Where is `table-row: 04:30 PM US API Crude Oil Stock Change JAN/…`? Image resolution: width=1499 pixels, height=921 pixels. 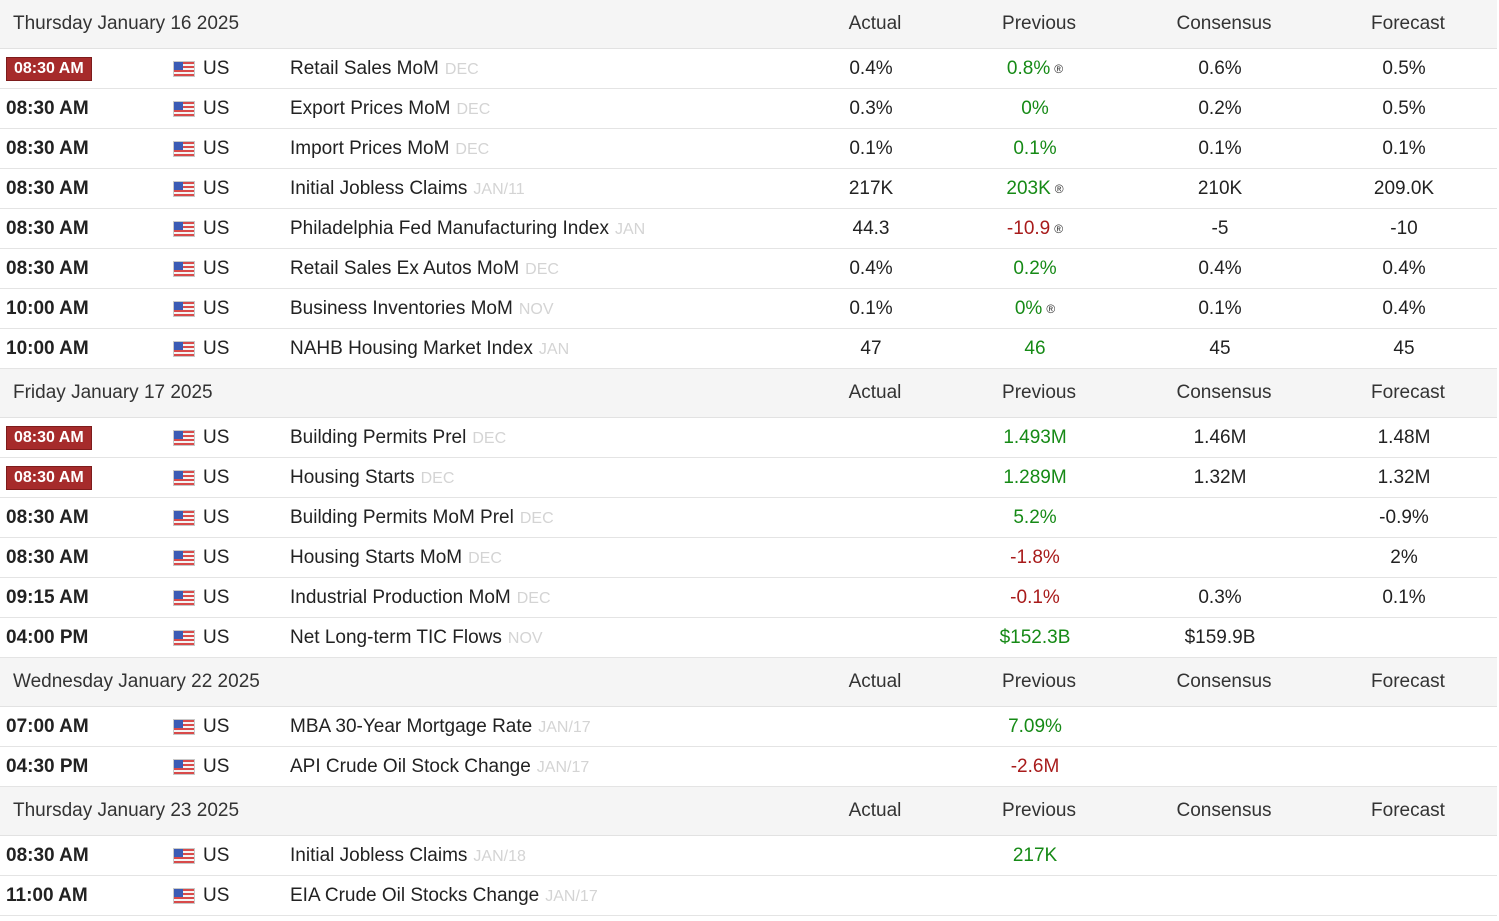
table-row: 04:30 PM US API Crude Oil Stock Change JAN/… is located at coordinates (748, 767).